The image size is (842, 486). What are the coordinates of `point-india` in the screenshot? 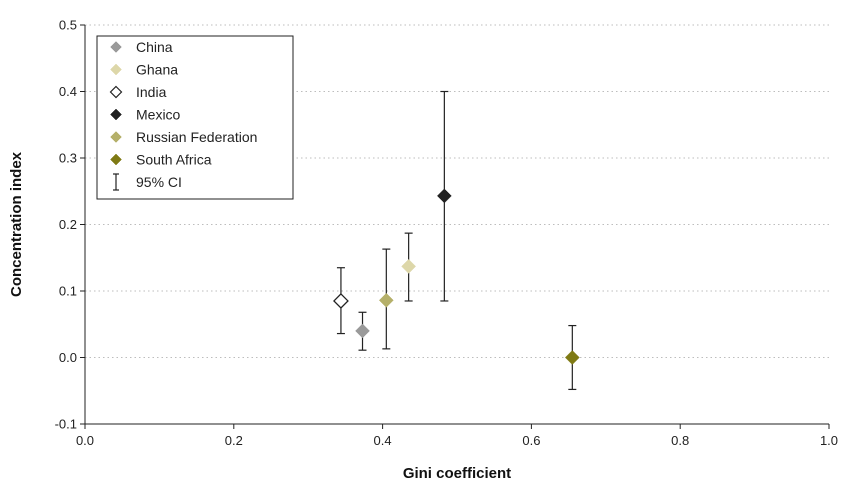 It's located at (341, 301).